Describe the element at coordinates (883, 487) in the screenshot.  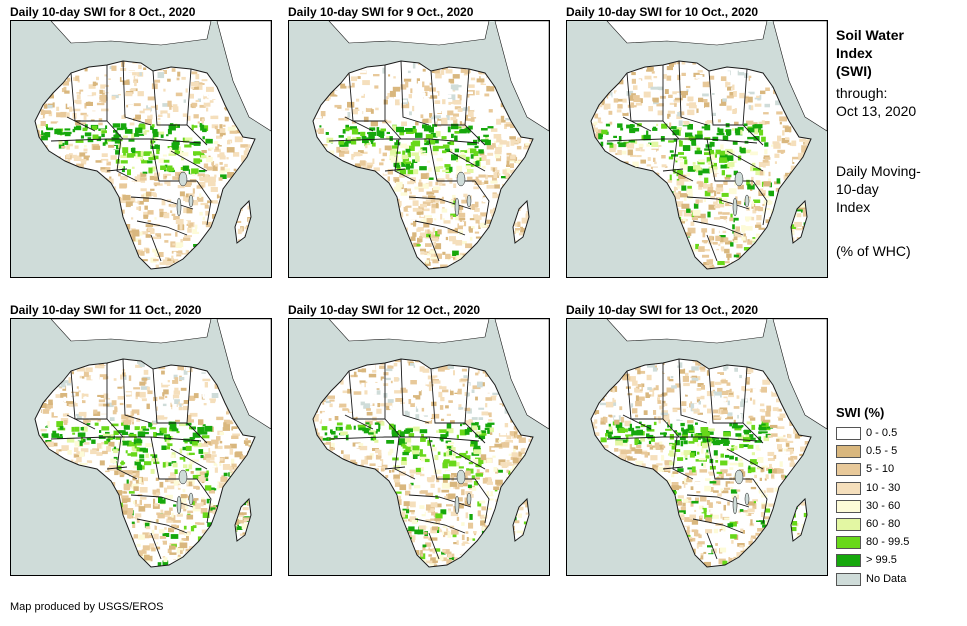
I see `legend-label: 10 - 30` at that location.